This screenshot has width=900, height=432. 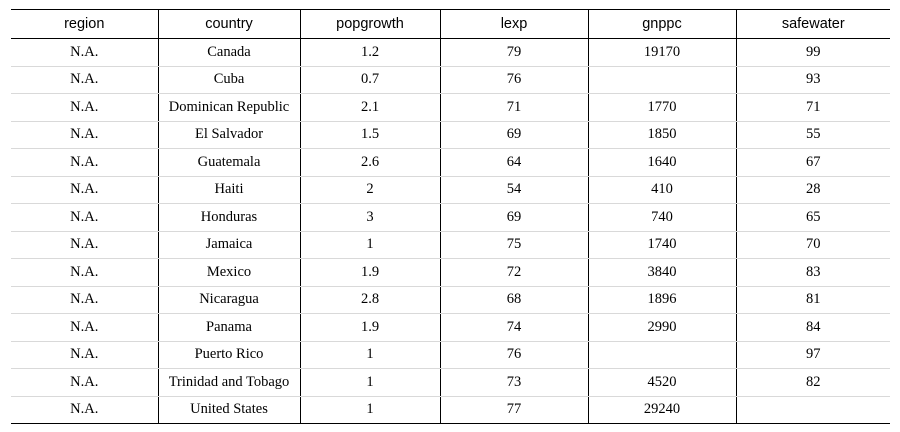 What do you see at coordinates (661, 300) in the screenshot?
I see `cell-gnppc: 1896` at bounding box center [661, 300].